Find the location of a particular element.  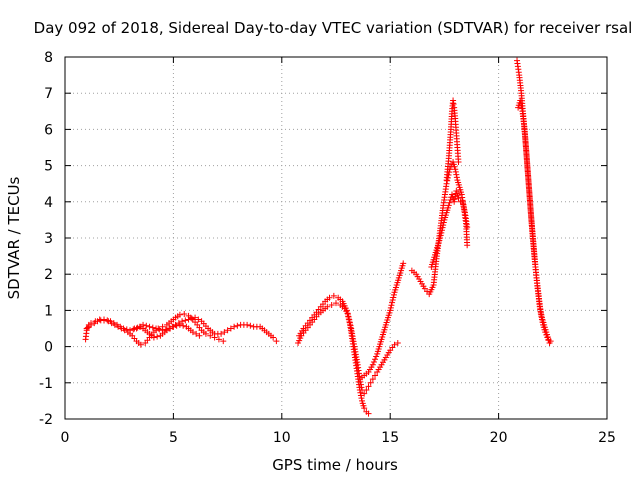

y-tick-label: 6 is located at coordinates (48, 130).